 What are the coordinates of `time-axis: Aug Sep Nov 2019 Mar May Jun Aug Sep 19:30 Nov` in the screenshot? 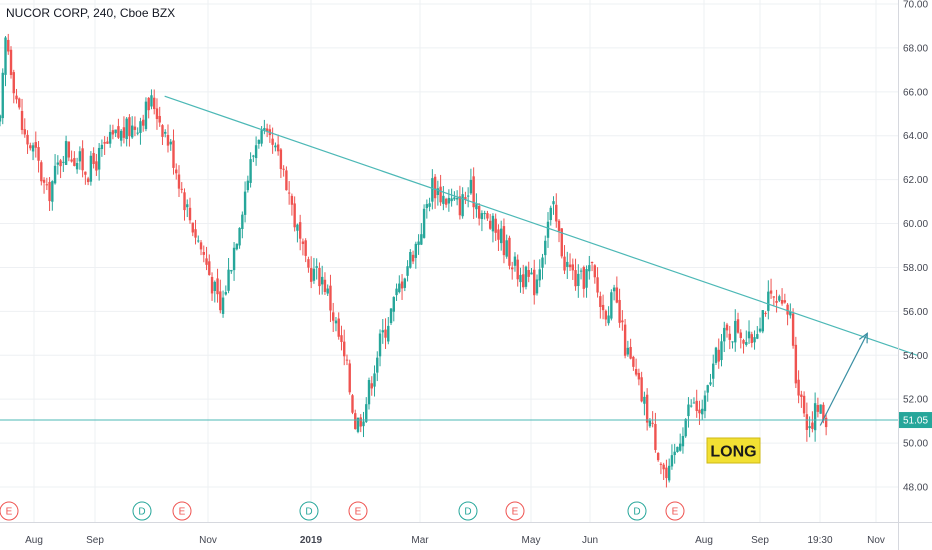 It's located at (466, 534).